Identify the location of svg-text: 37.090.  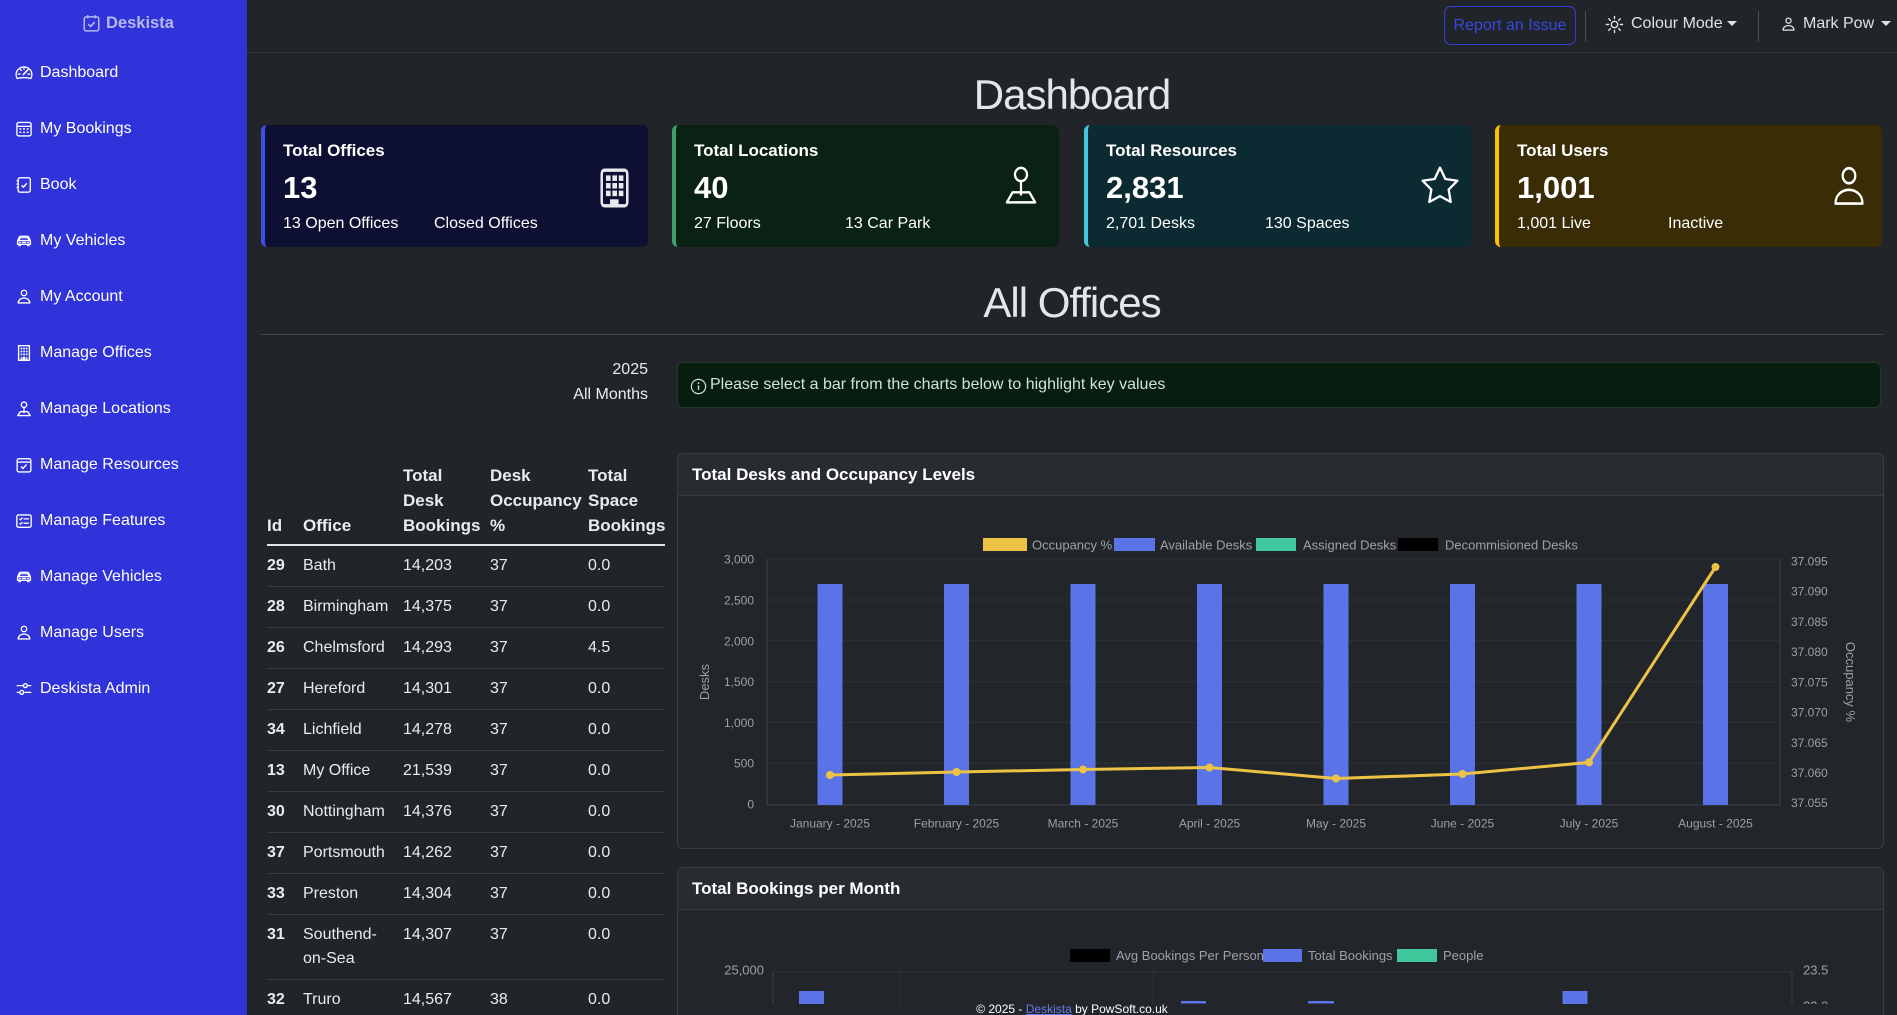
(1809, 592).